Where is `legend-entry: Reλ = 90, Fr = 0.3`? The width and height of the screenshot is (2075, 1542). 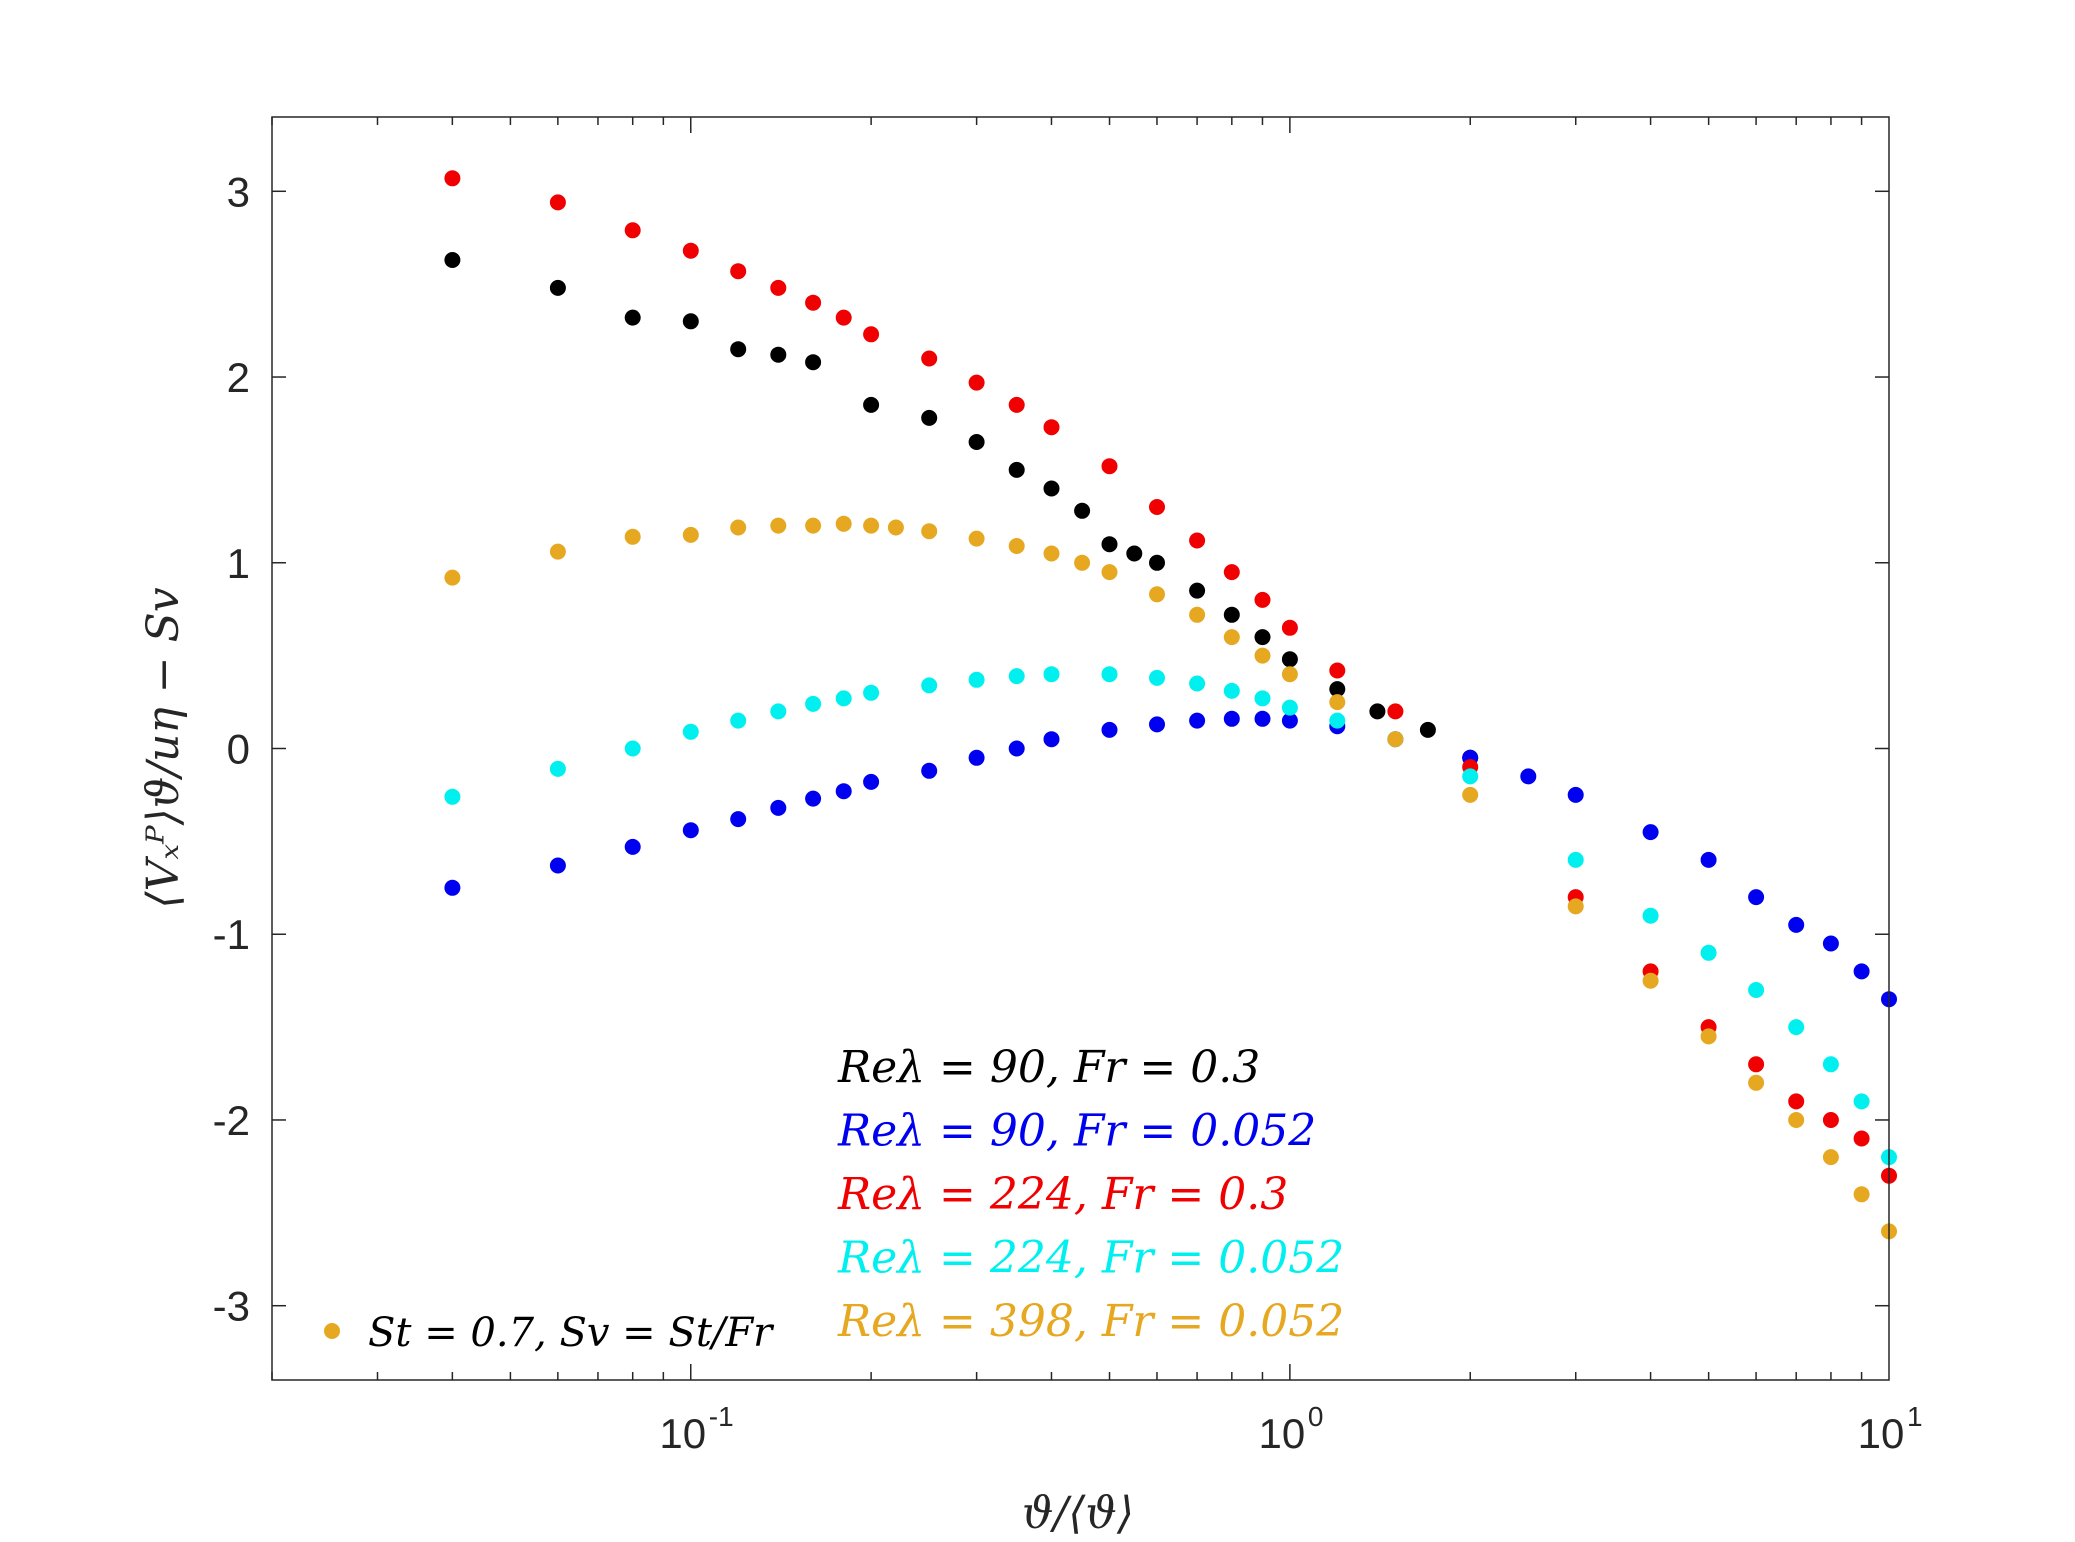 legend-entry: Reλ = 90, Fr = 0.3 is located at coordinates (1048, 1067).